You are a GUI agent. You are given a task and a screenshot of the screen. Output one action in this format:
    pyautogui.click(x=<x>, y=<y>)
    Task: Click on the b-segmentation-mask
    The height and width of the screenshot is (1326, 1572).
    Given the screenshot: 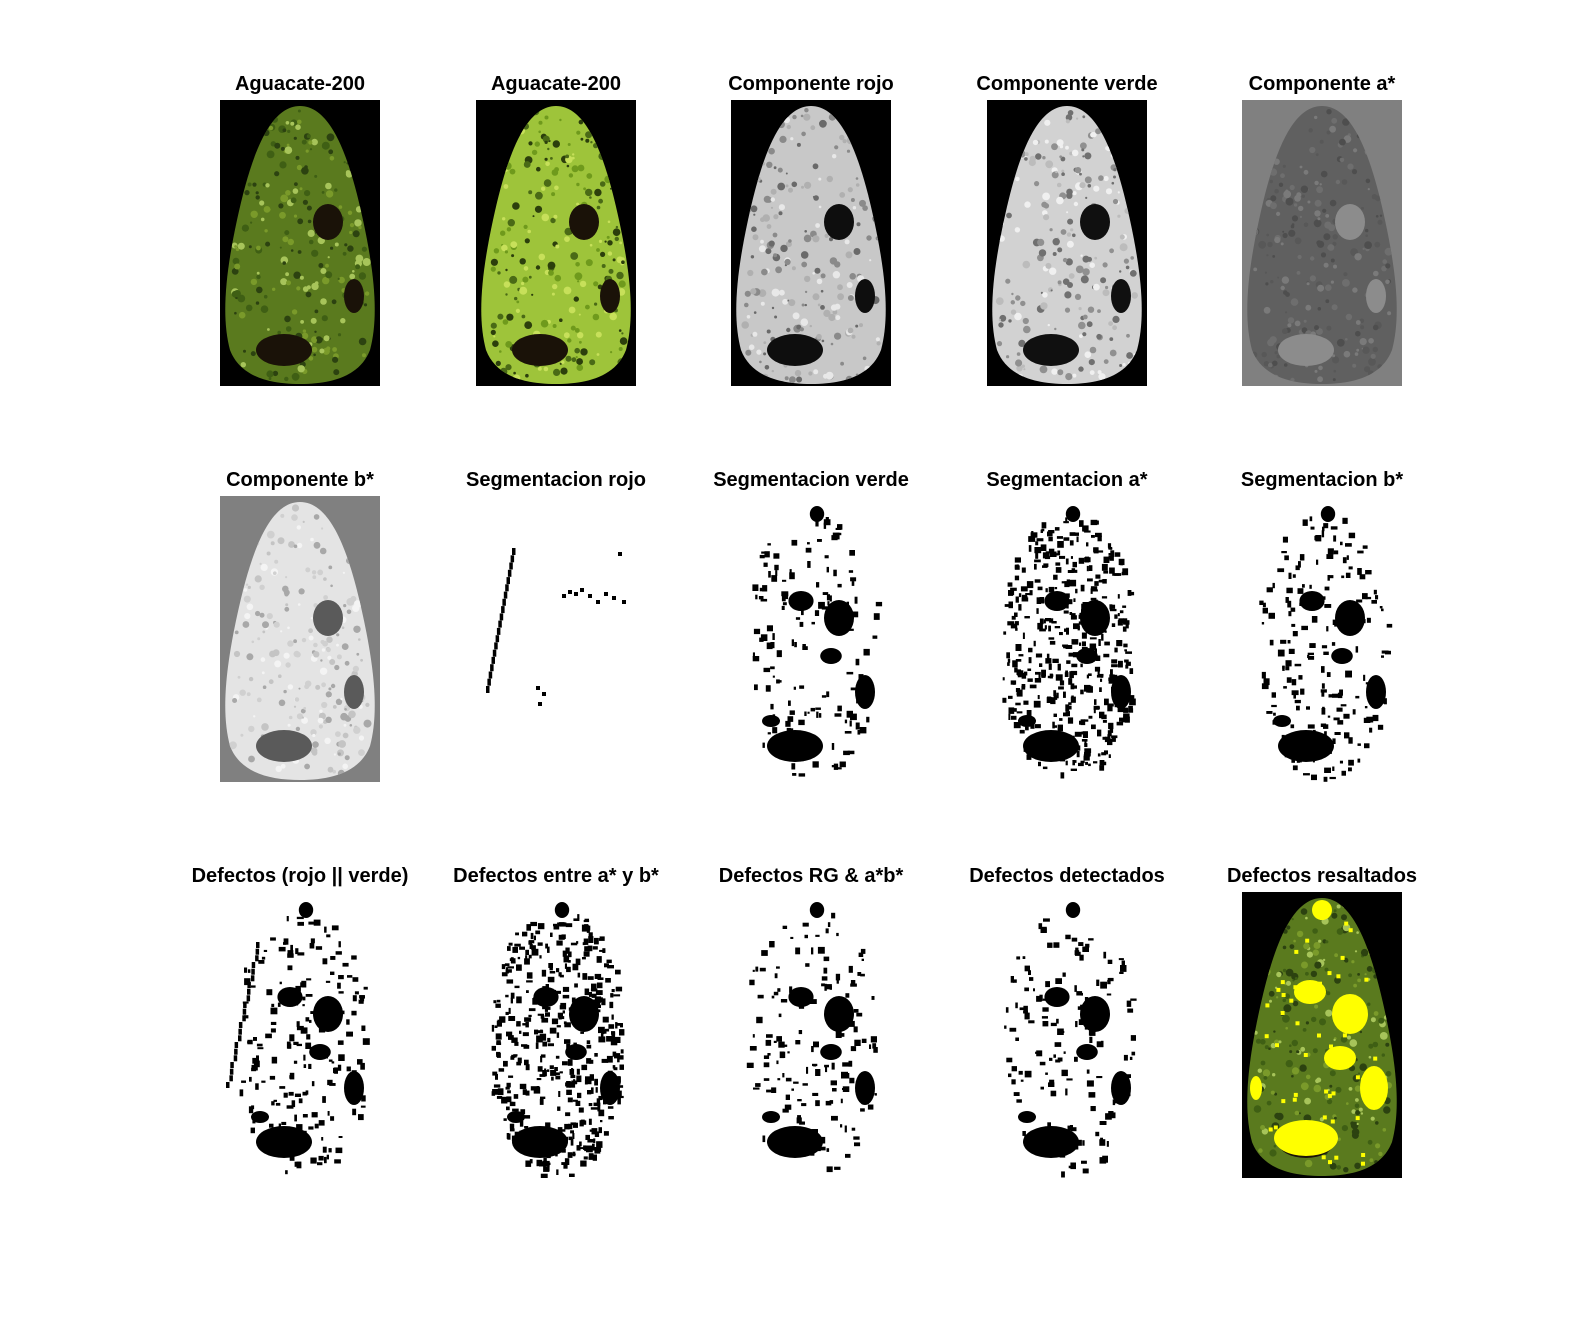 What is the action you would take?
    pyautogui.click(x=1322, y=639)
    